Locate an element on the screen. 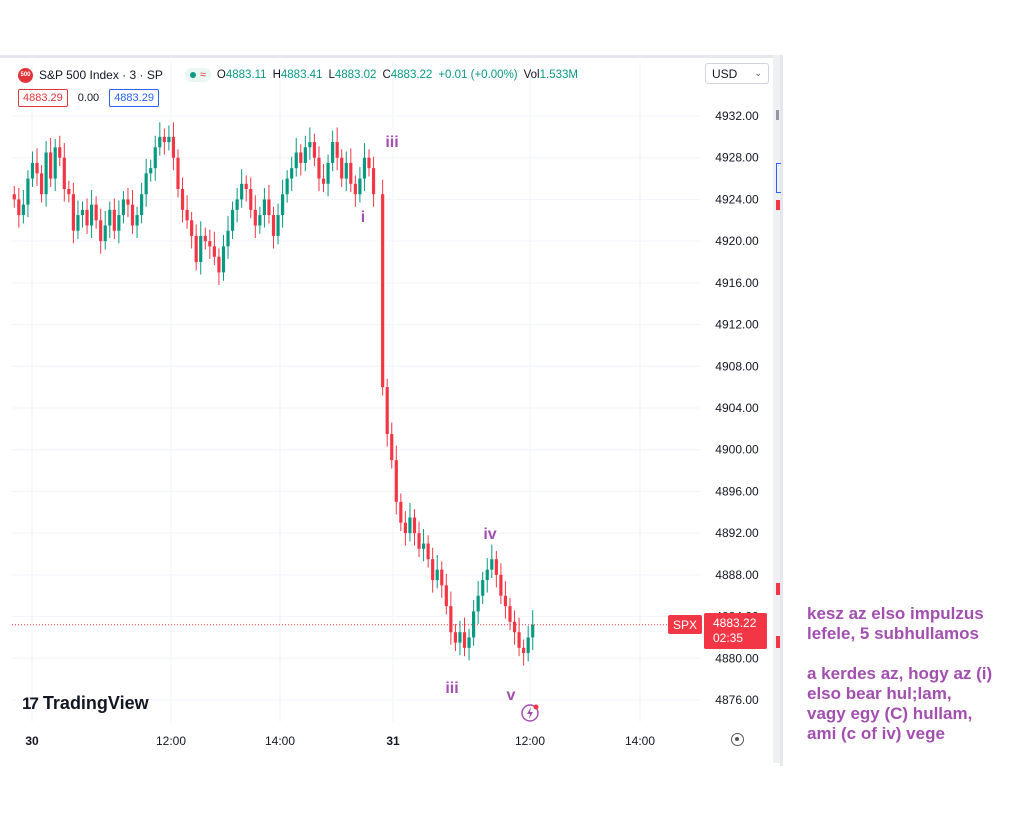 This screenshot has height=818, width=1025. low-value: 4883.02 is located at coordinates (355, 75).